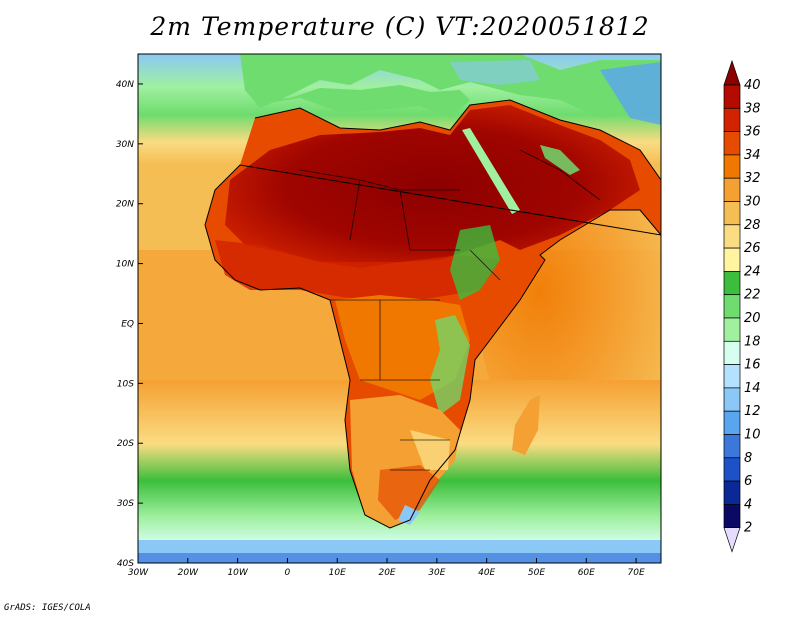 The height and width of the screenshot is (618, 800). What do you see at coordinates (357, 270) in the screenshot?
I see `sahel-band` at bounding box center [357, 270].